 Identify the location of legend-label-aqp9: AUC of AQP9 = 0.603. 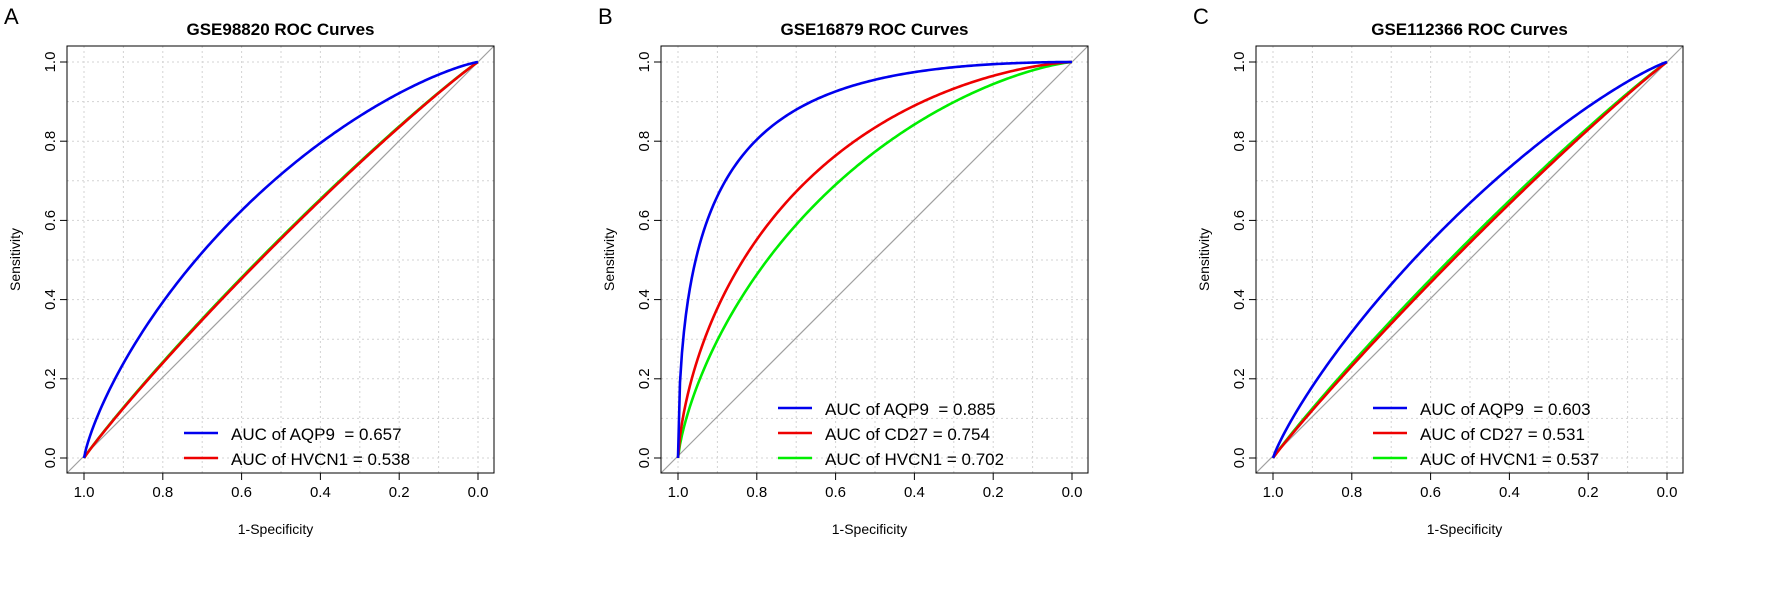
(1505, 409).